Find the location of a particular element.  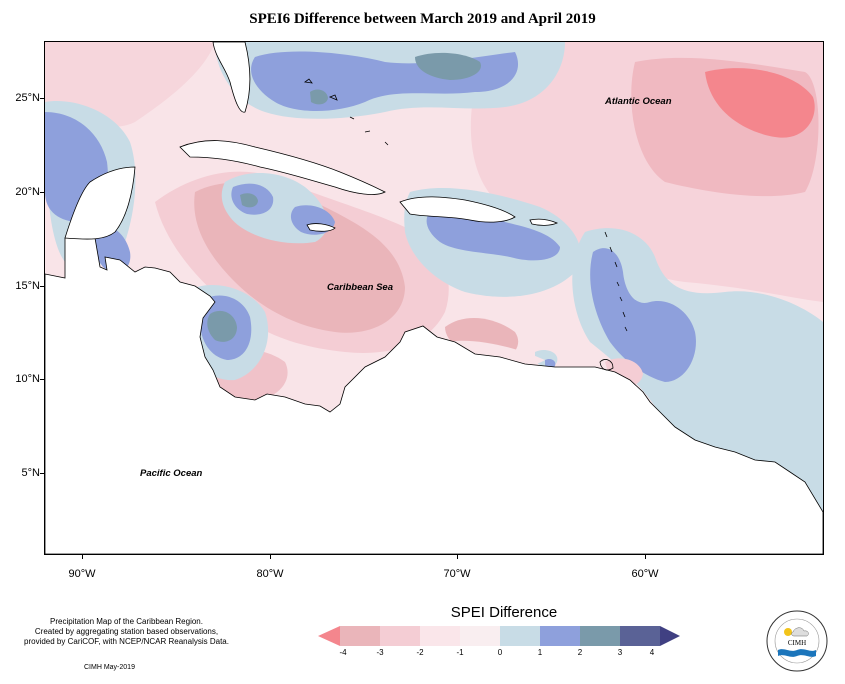

legend-label: 0 is located at coordinates (500, 652).